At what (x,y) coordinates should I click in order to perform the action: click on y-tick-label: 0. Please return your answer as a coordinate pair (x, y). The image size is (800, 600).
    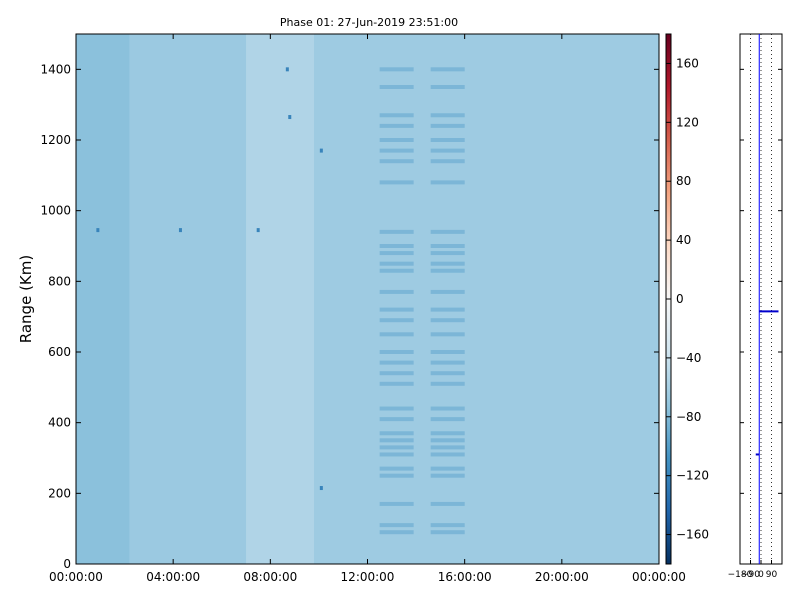
    Looking at the image, I should click on (67, 564).